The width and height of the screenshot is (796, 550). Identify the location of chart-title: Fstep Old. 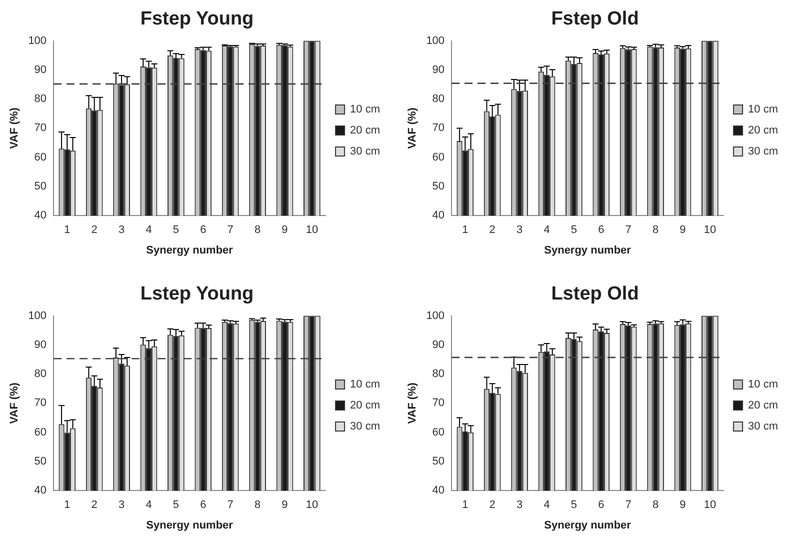
(595, 19).